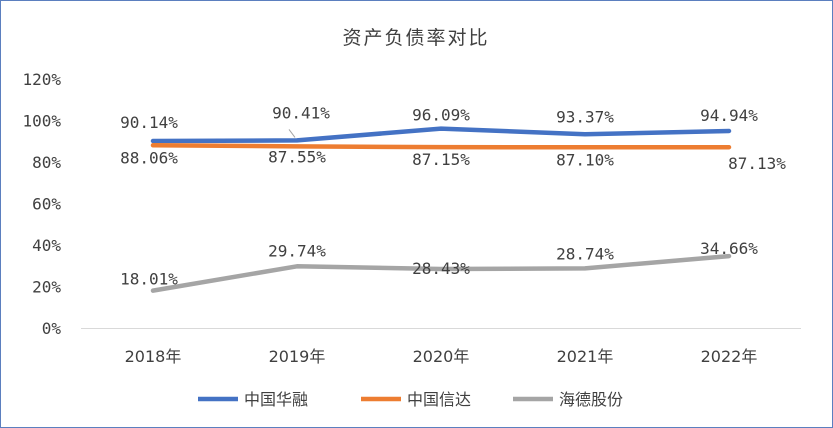 This screenshot has width=833, height=428. I want to click on data-label: 28.74%, so click(585, 253).